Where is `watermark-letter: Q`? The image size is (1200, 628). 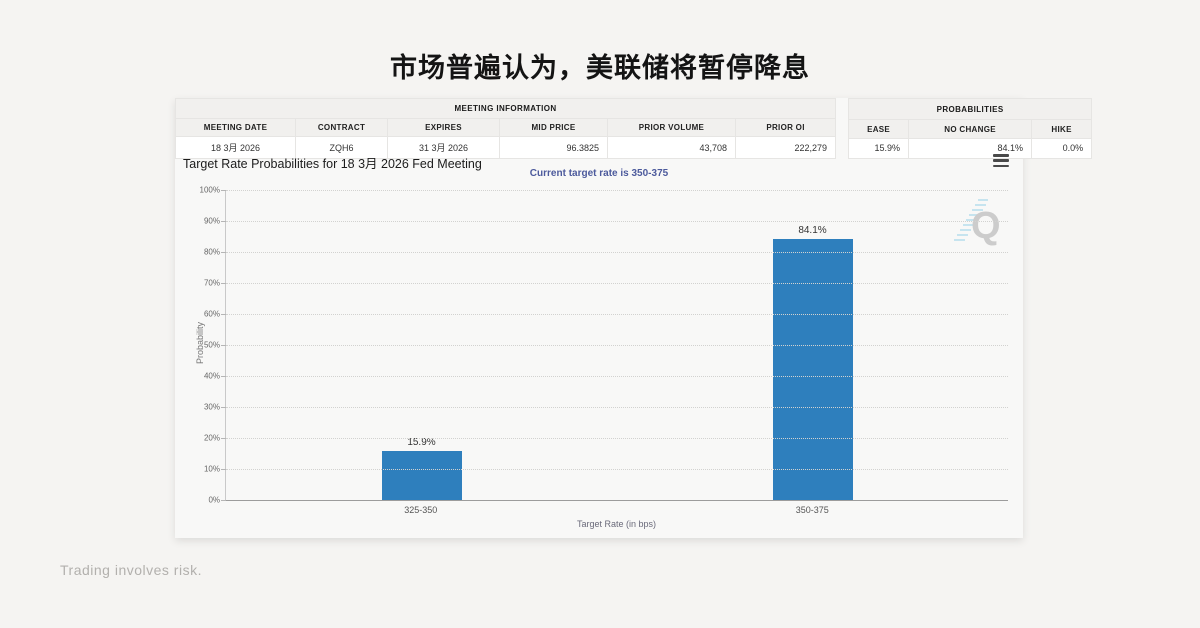 watermark-letter: Q is located at coordinates (986, 226).